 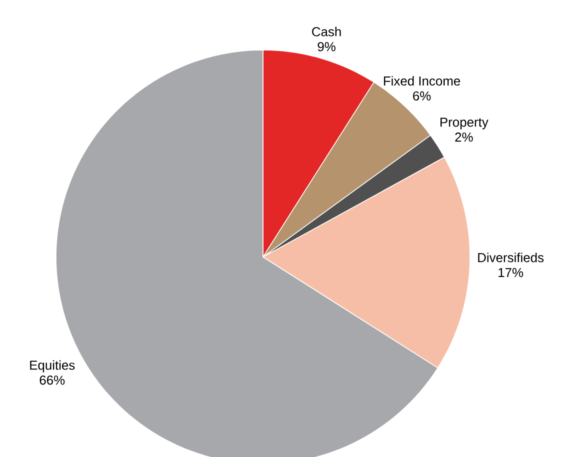 I want to click on slice-label: Equities, so click(x=52, y=366).